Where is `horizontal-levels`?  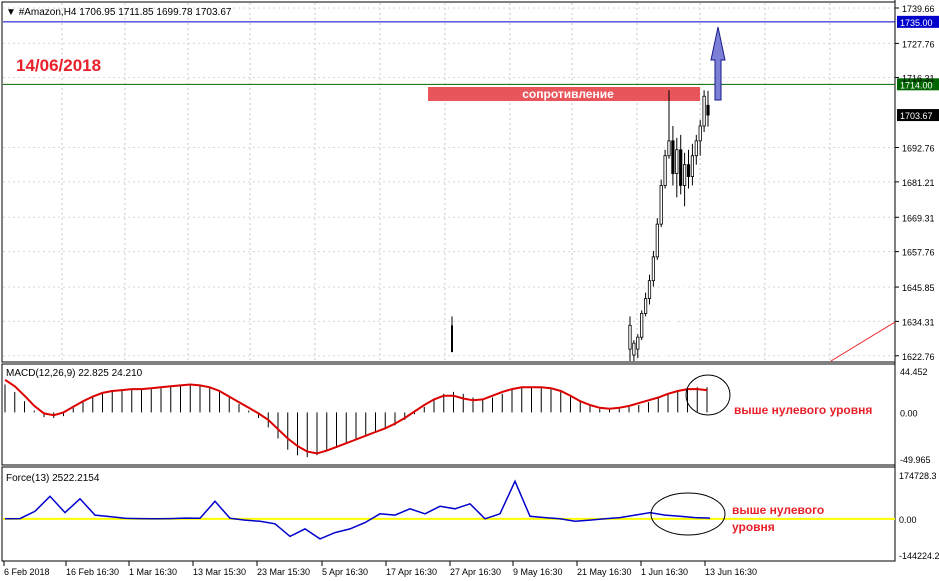 horizontal-levels is located at coordinates (449, 53).